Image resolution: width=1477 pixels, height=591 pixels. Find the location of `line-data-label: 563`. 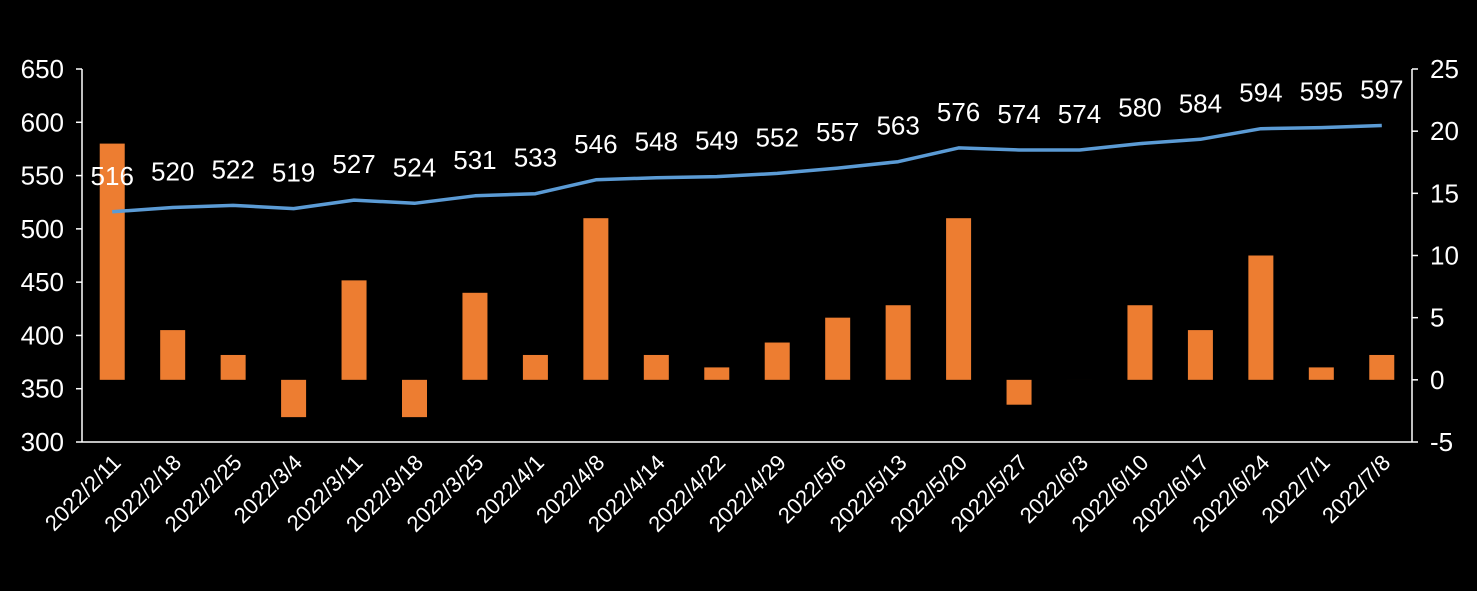

line-data-label: 563 is located at coordinates (897, 126).